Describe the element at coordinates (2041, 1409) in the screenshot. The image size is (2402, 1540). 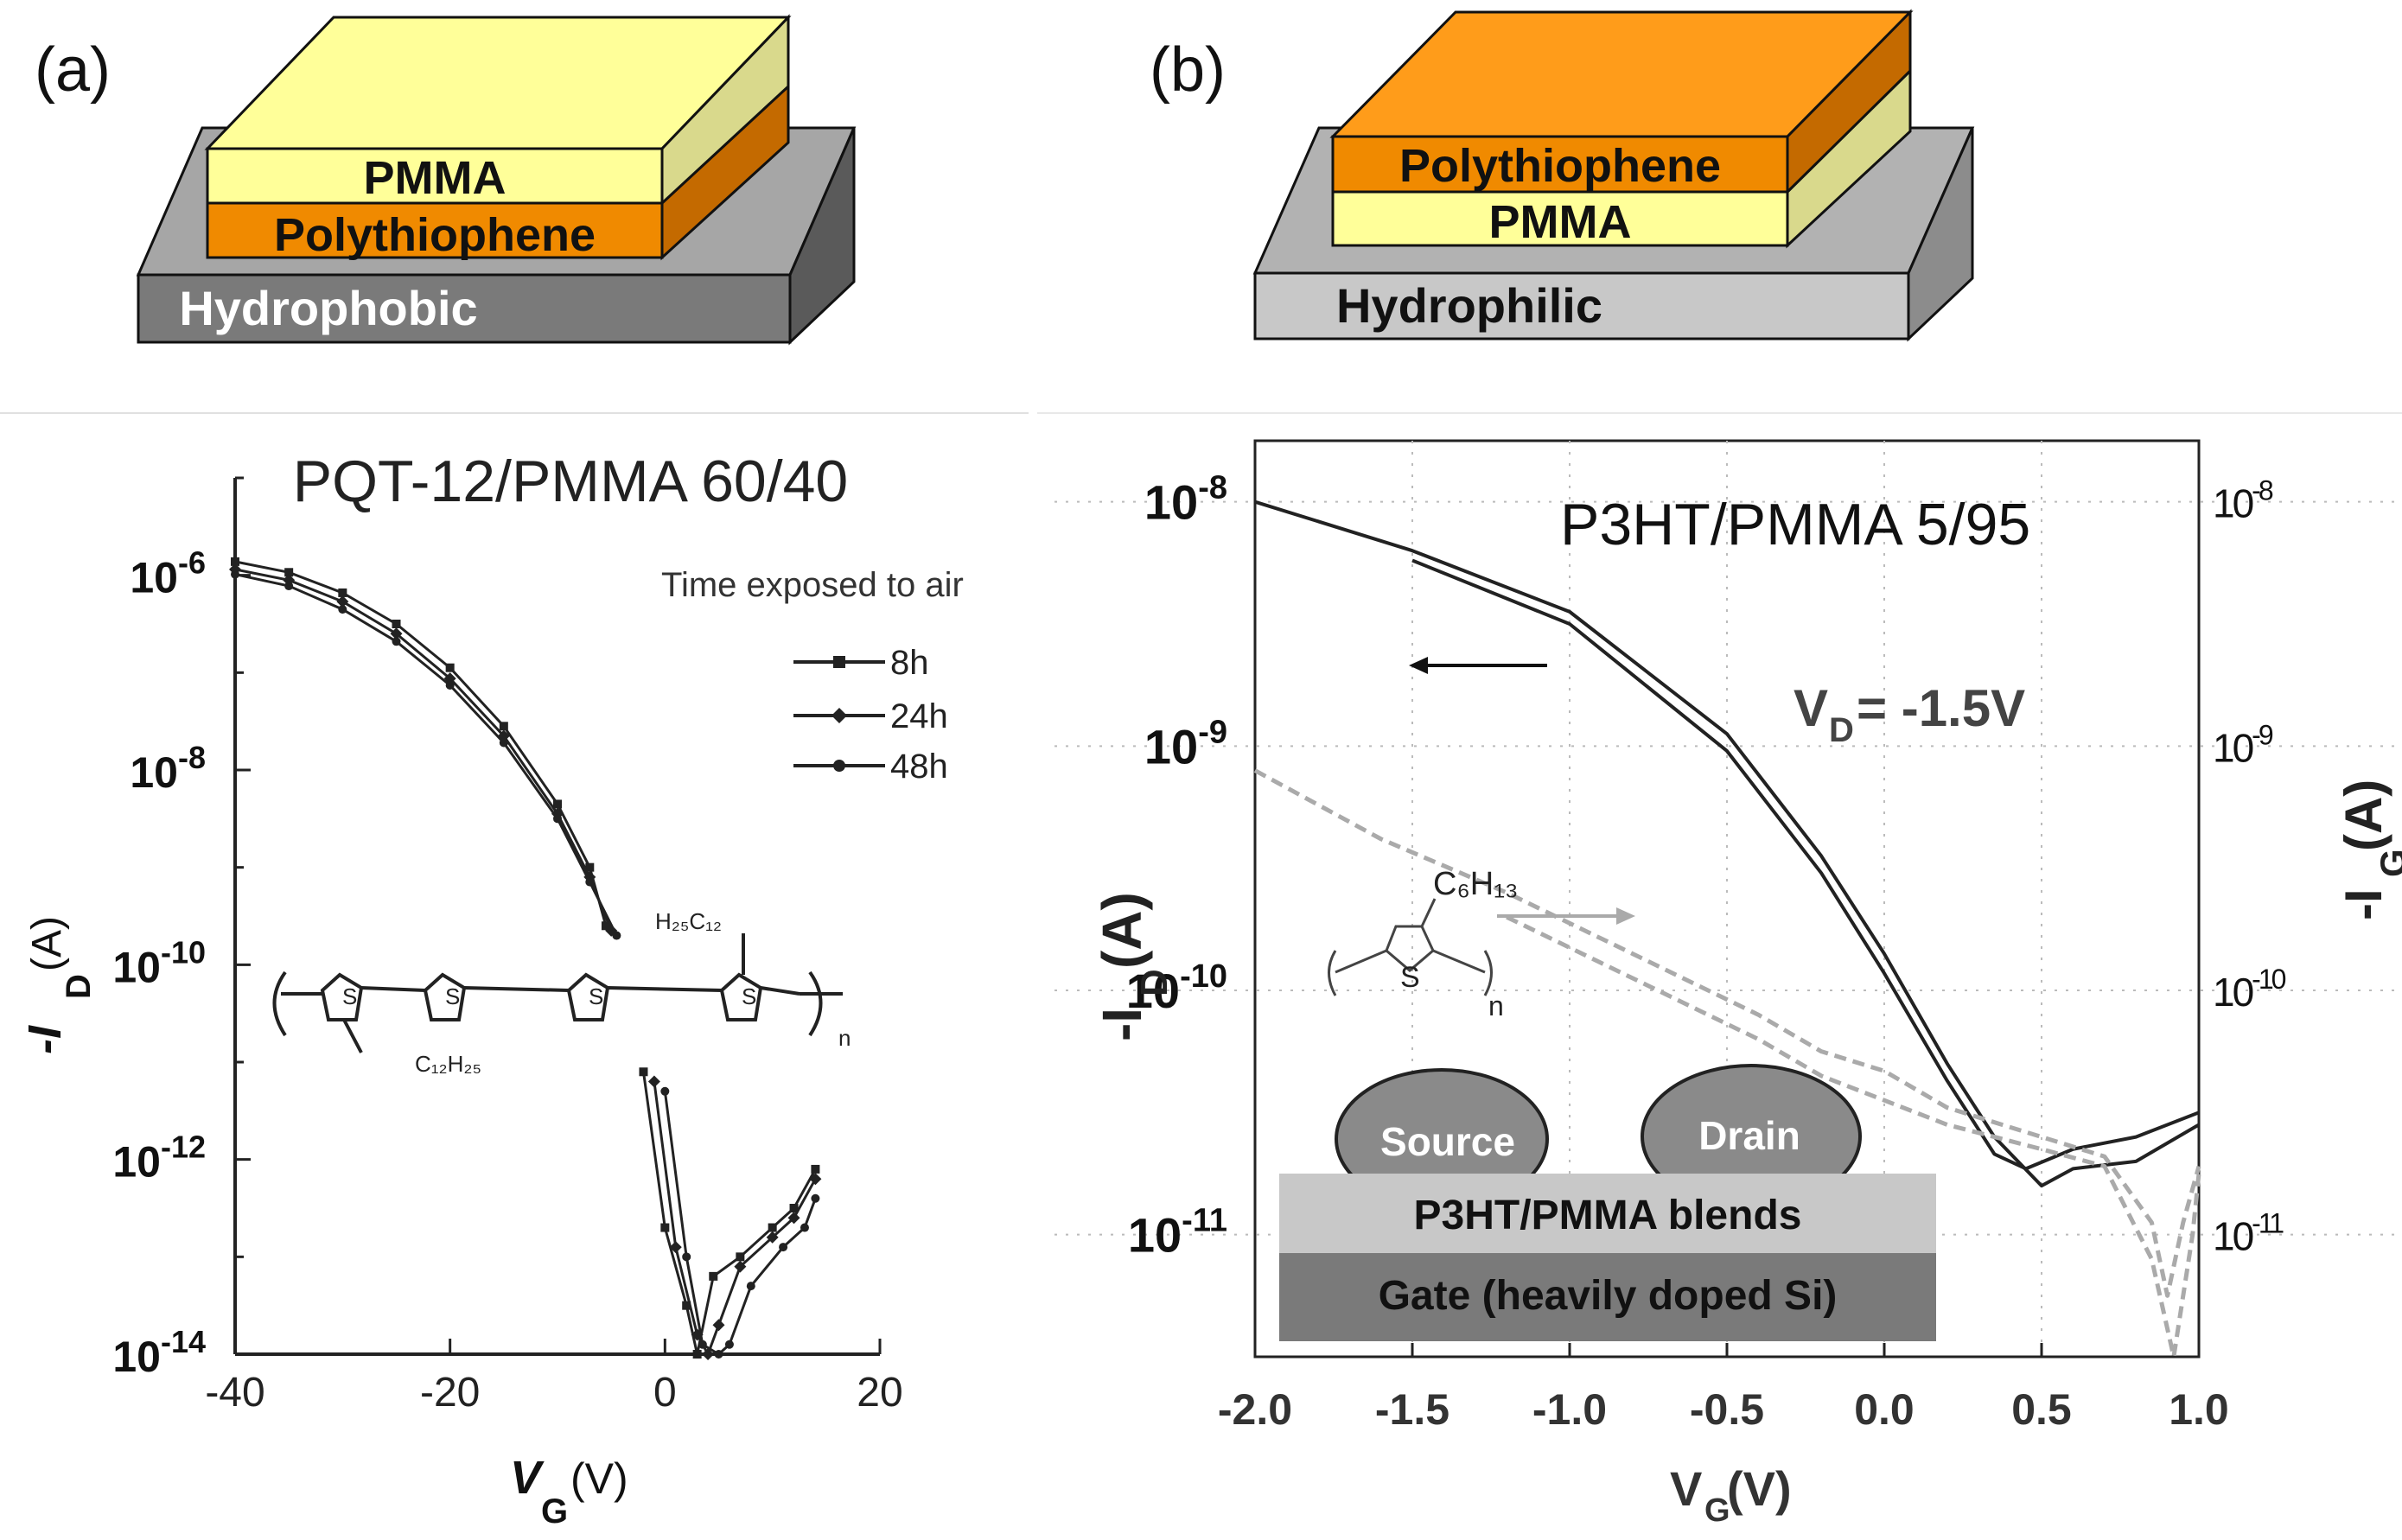
I see `x-tick-label: 0.5` at that location.